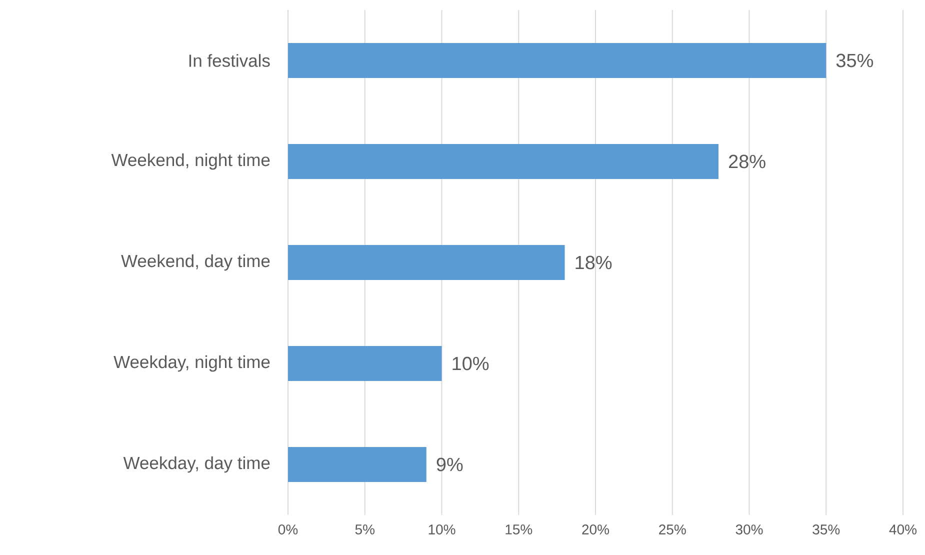  I want to click on x-tick-label: 15%, so click(519, 529).